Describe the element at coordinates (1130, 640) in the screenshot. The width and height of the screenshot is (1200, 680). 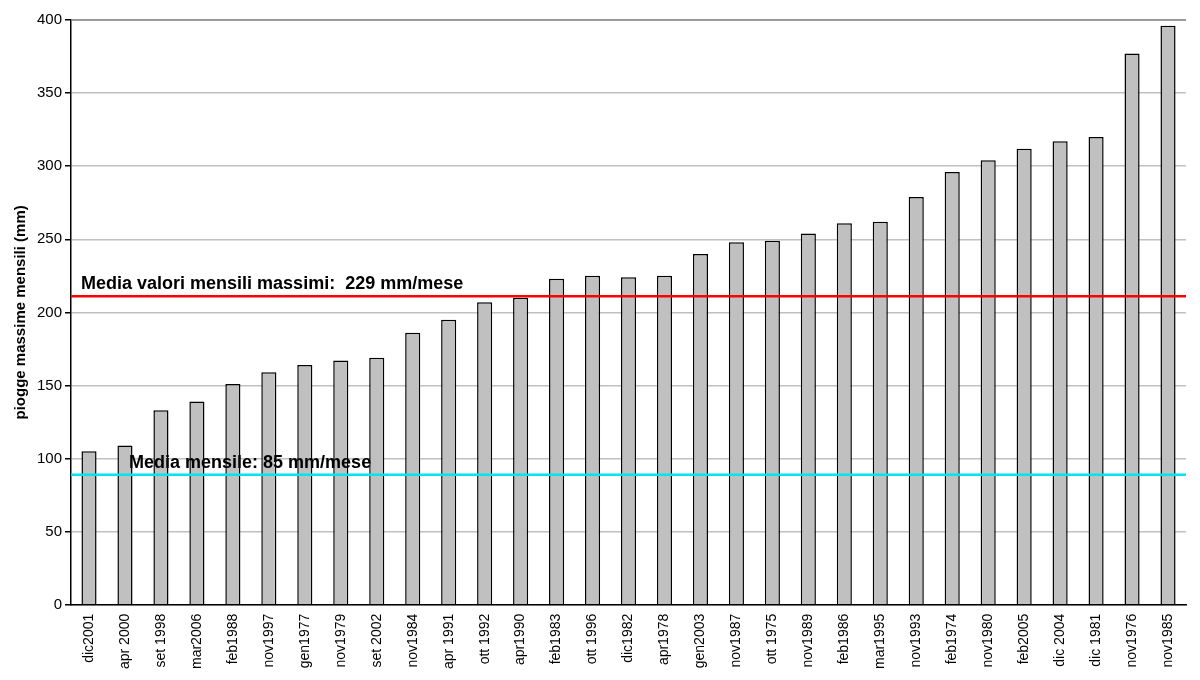
I see `x-tick-label: nov1976` at that location.